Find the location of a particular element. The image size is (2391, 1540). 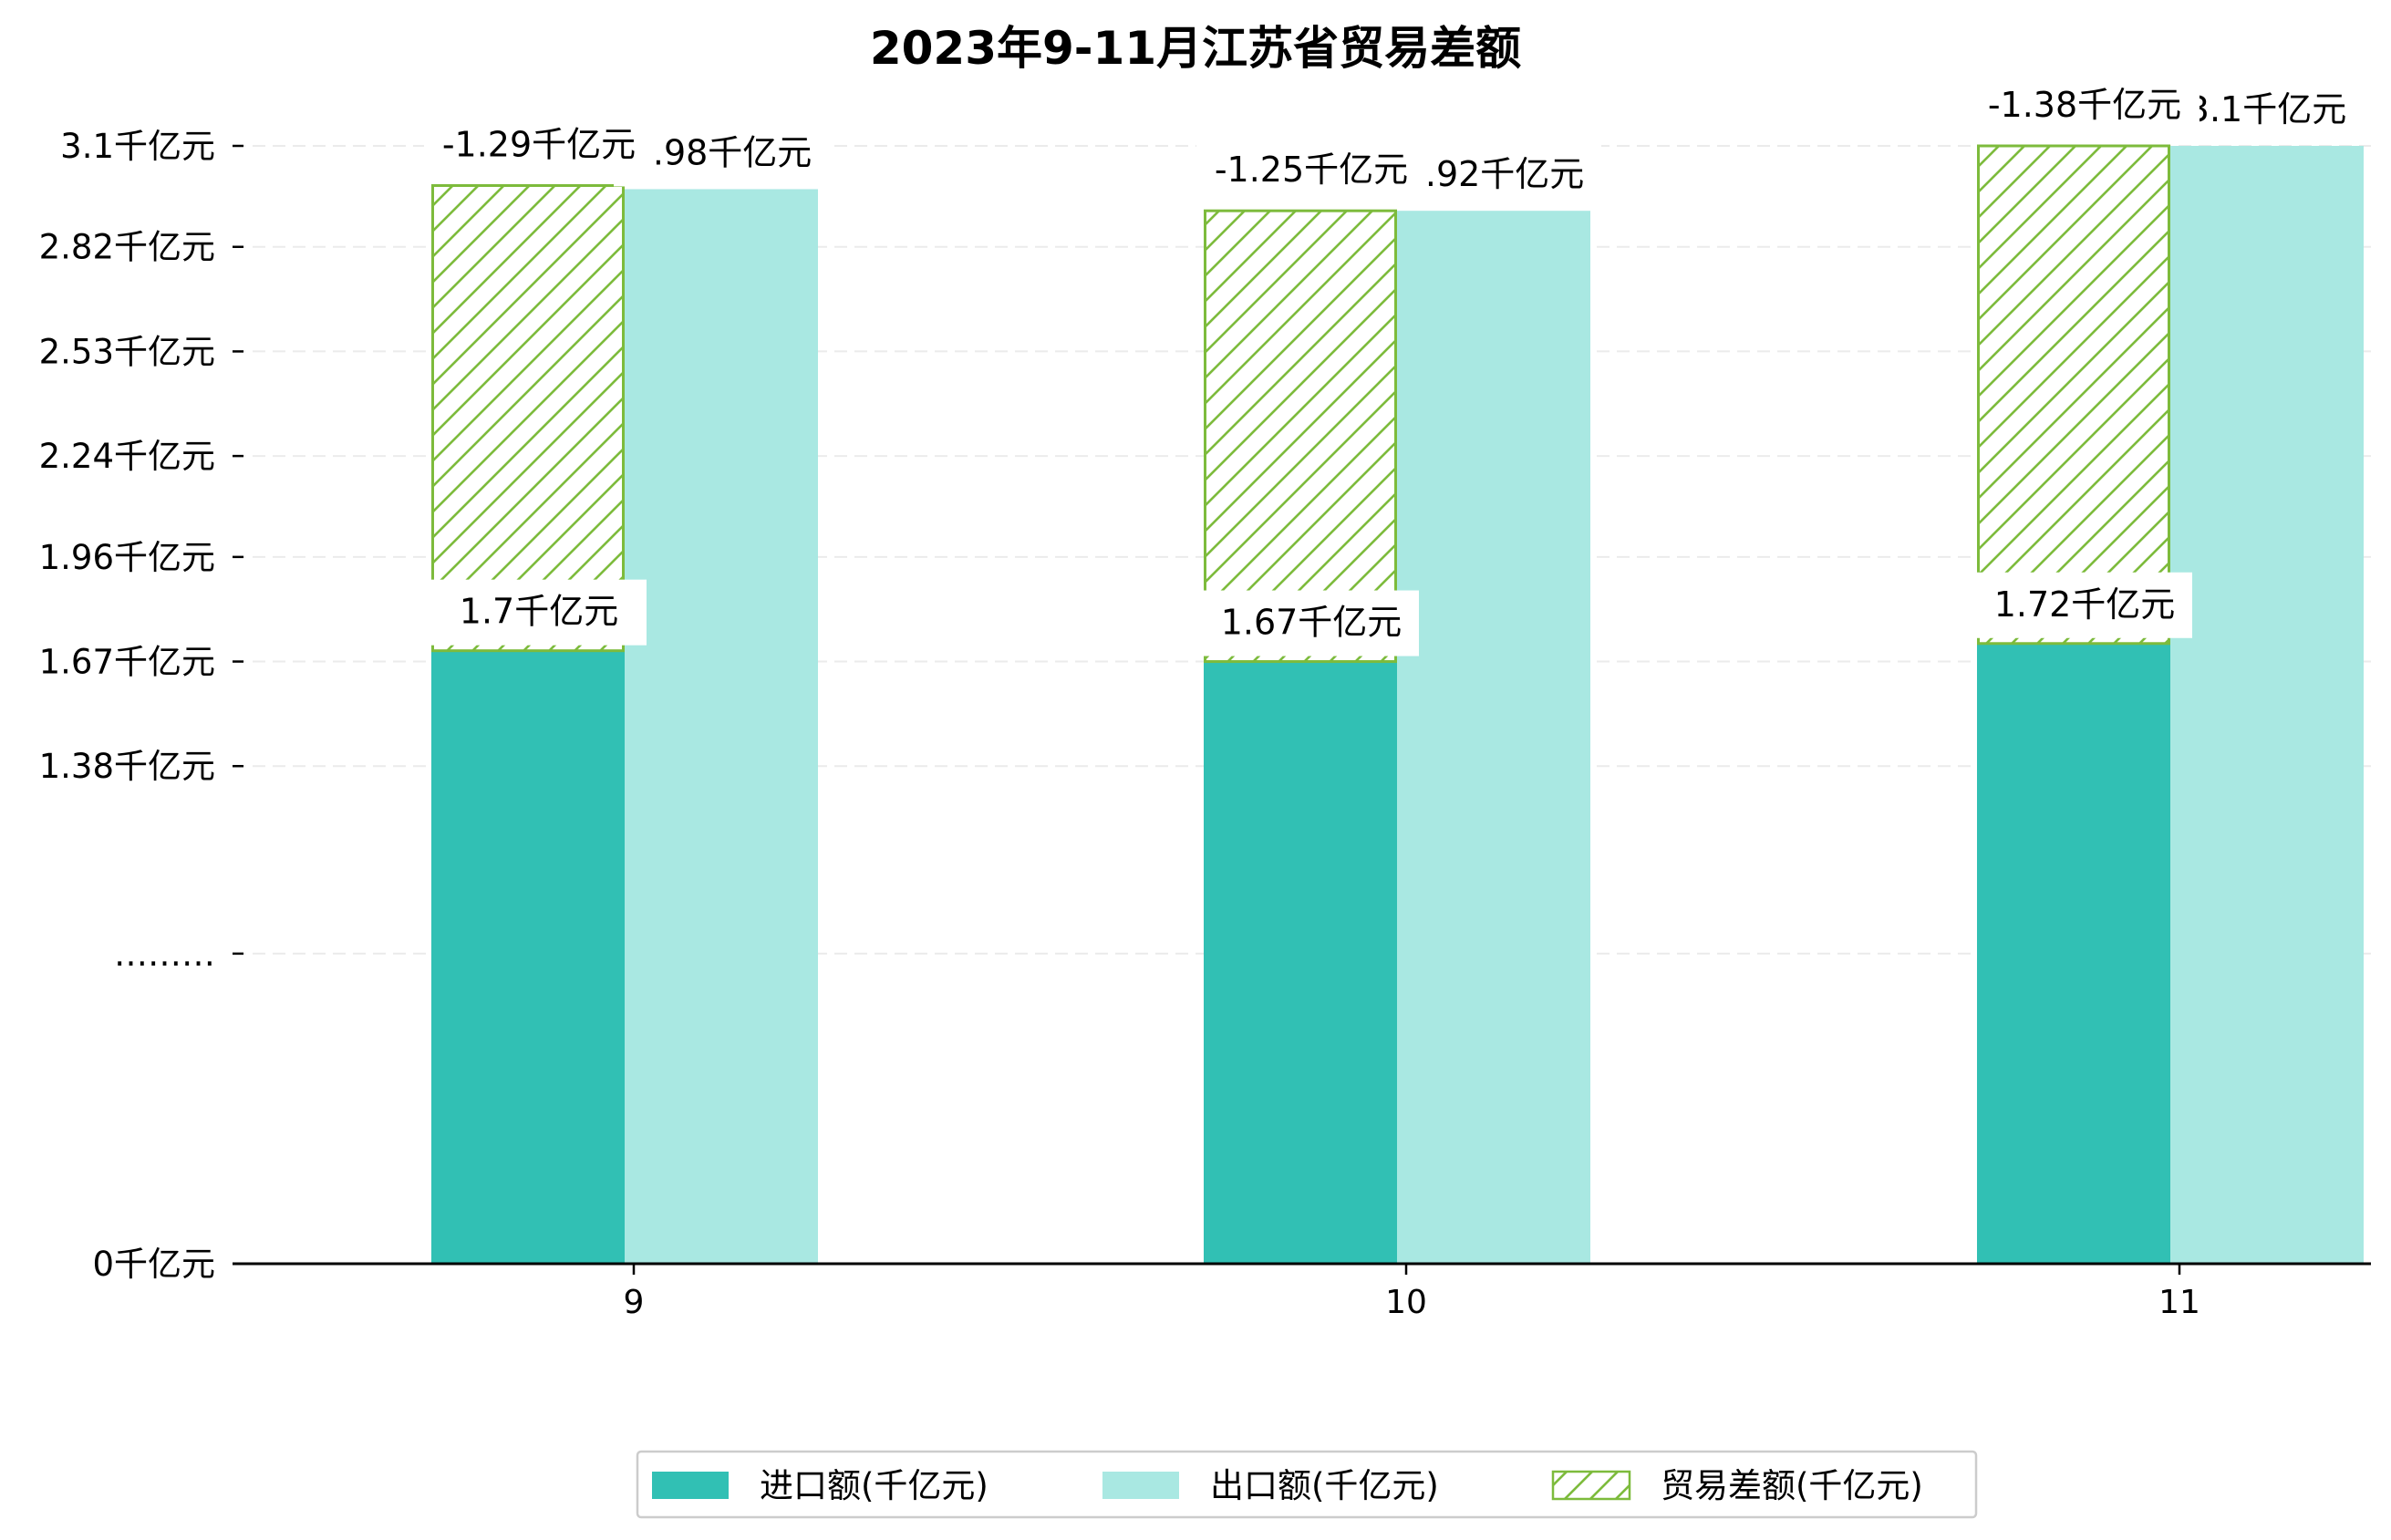

data-label-import: 1.72千亿元 is located at coordinates (2085, 604).